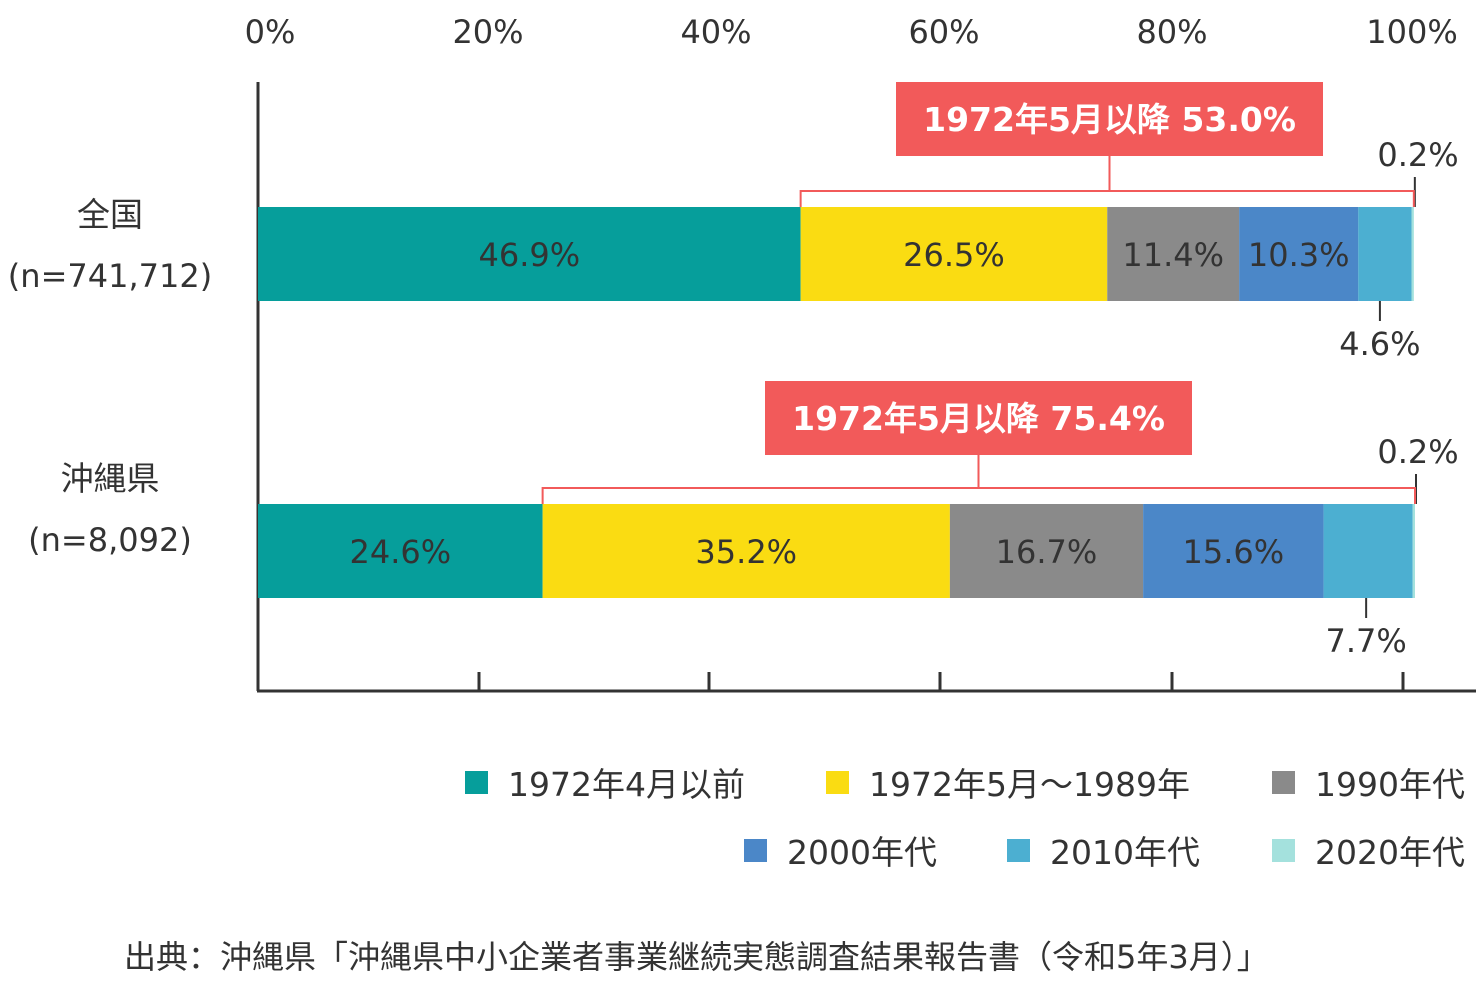  I want to click on data-label: 24.6%, so click(400, 552).